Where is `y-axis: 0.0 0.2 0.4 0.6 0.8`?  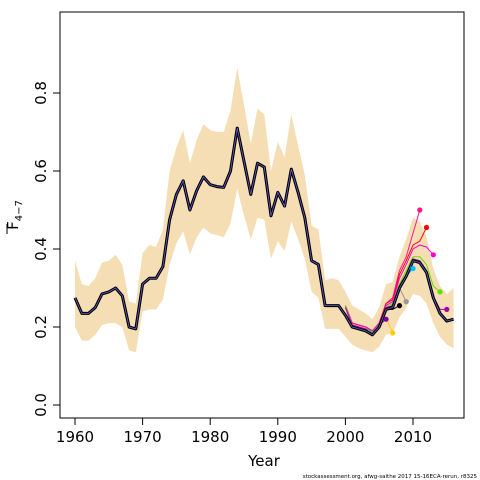
y-axis: 0.0 0.2 0.4 0.6 0.8 is located at coordinates (46, 249).